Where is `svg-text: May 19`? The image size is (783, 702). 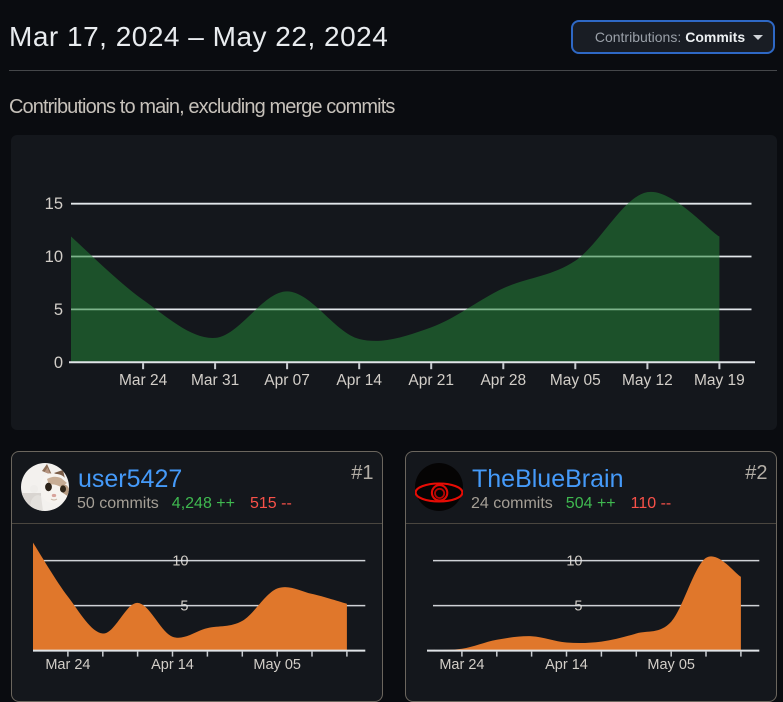 svg-text: May 19 is located at coordinates (719, 380).